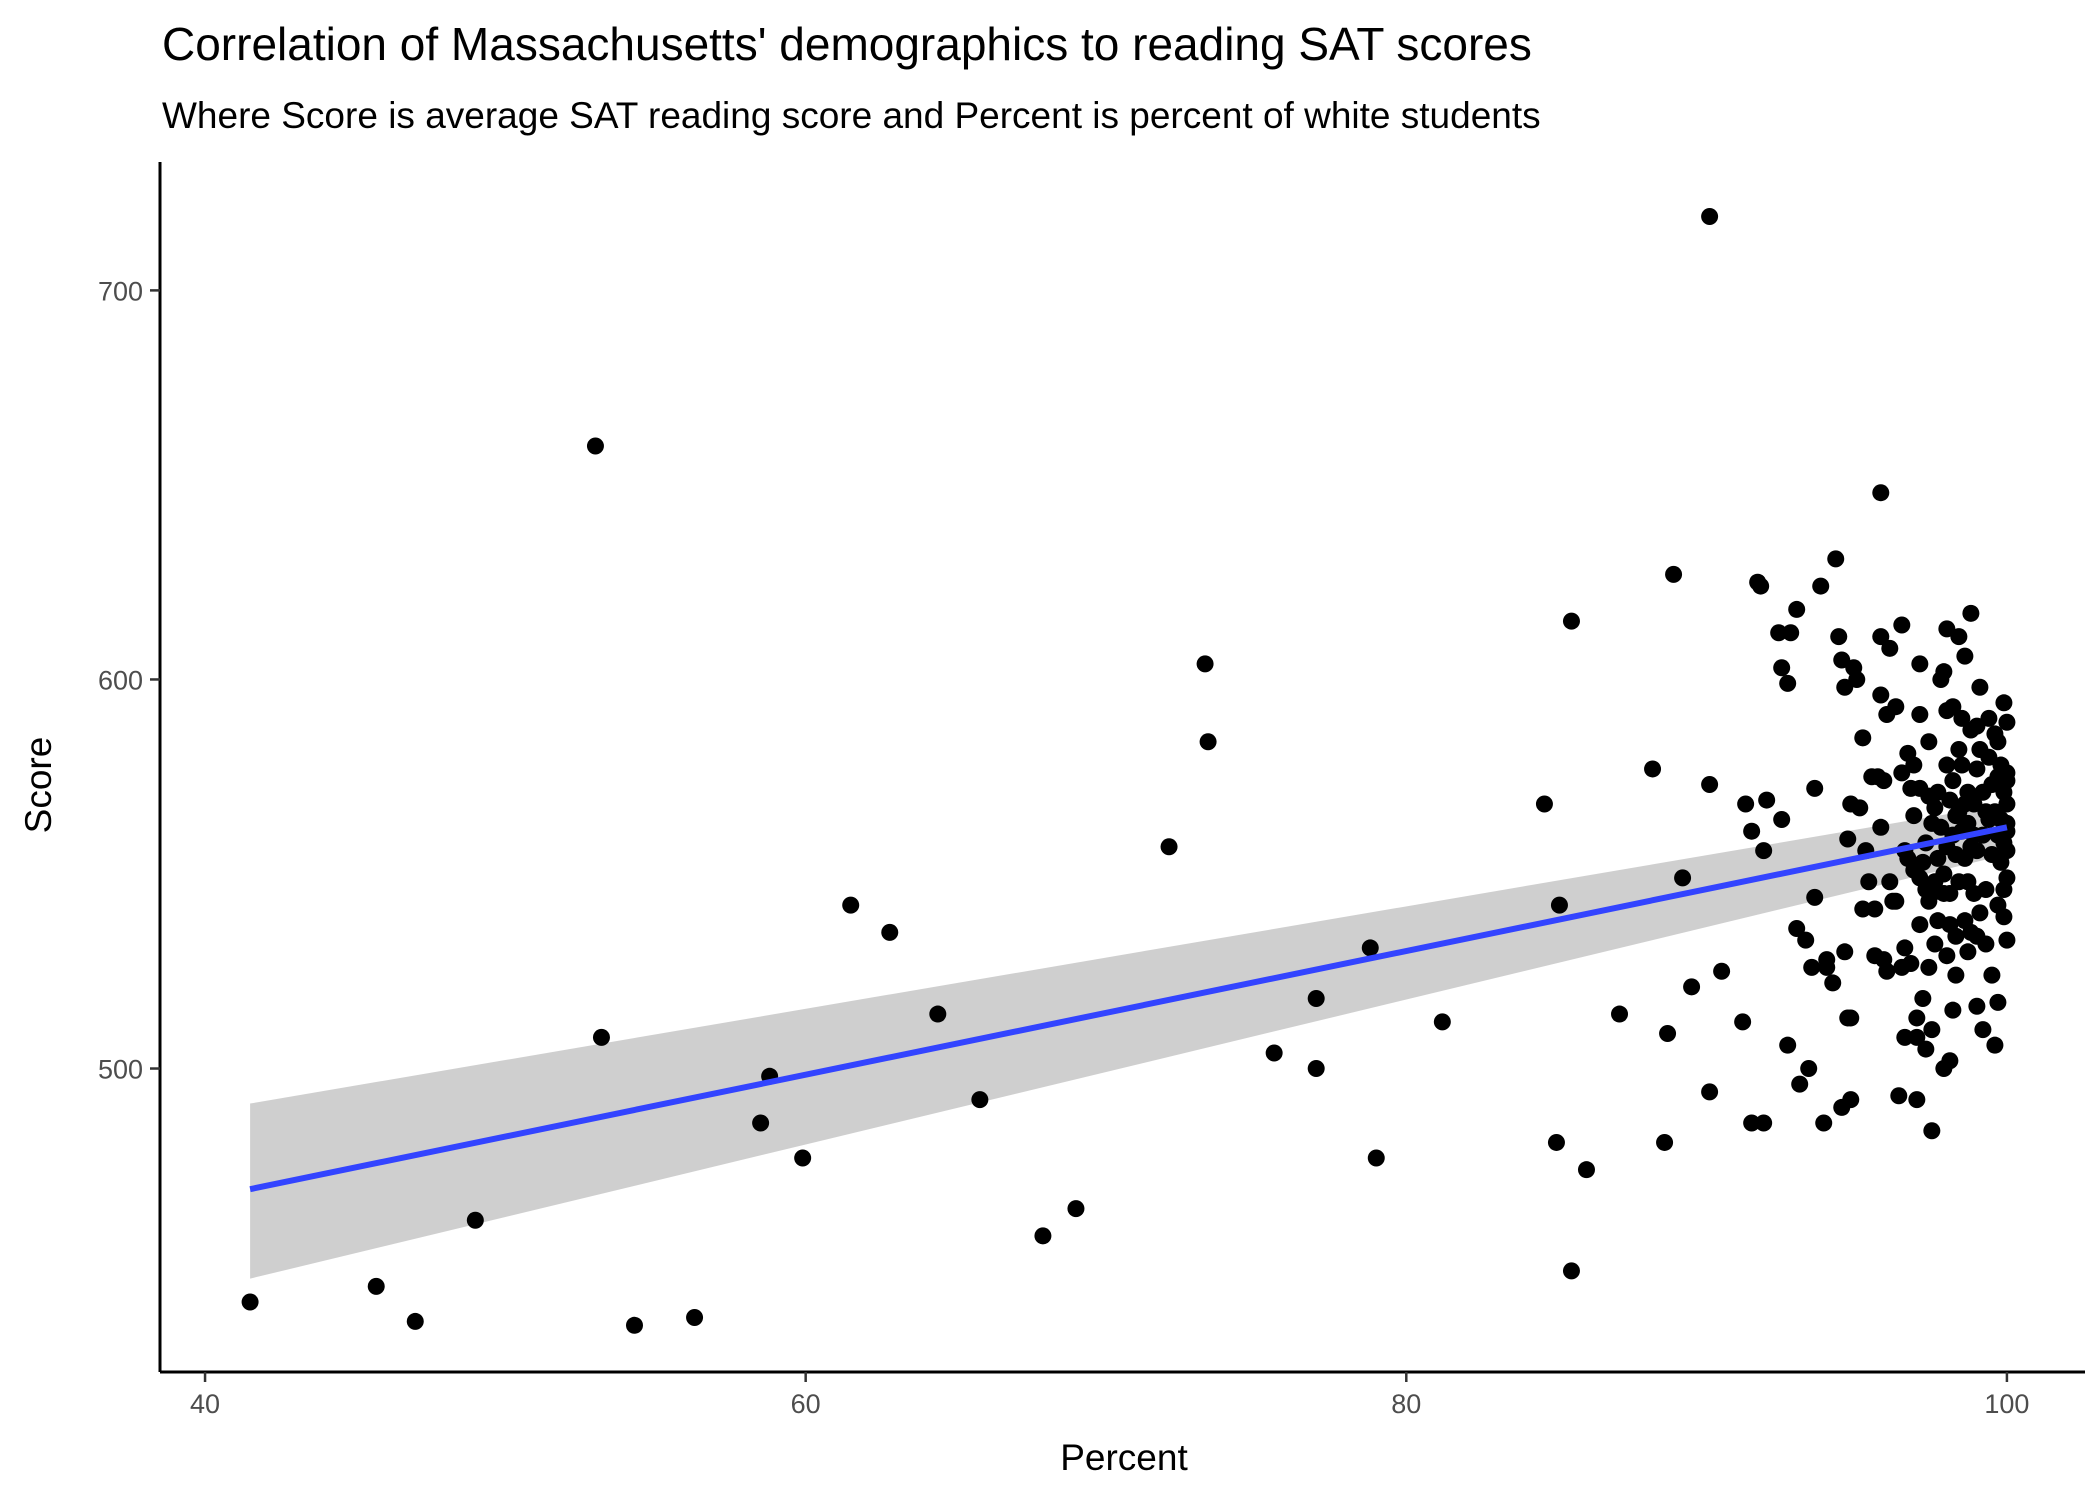 This screenshot has width=2099, height=1499. I want to click on x-tick-label: 100, so click(2006, 1404).